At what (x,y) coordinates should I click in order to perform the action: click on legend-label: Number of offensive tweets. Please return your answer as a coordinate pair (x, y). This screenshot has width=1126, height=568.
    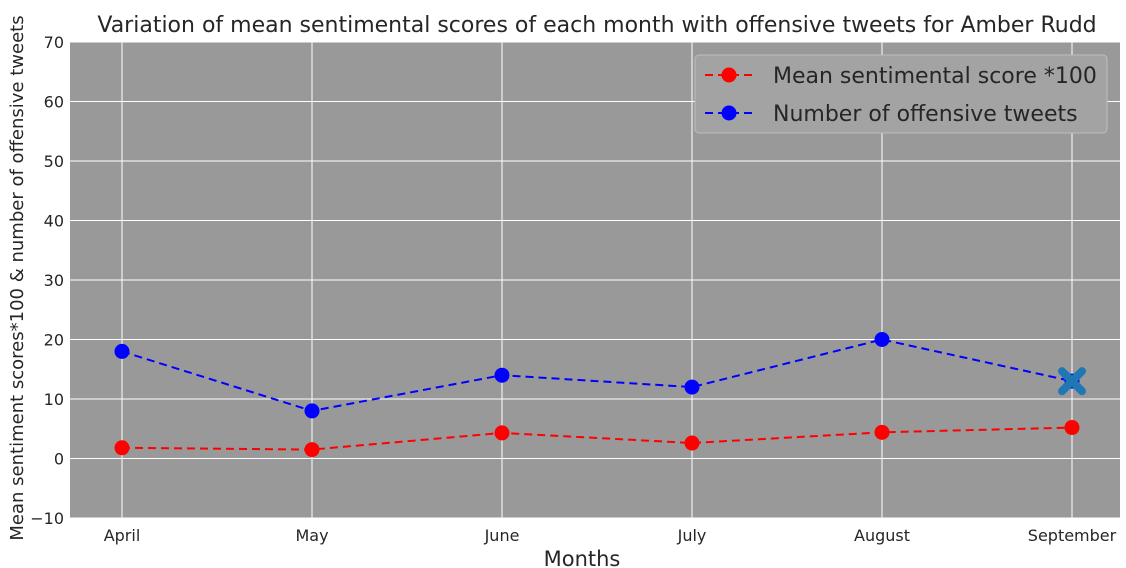
    Looking at the image, I should click on (925, 114).